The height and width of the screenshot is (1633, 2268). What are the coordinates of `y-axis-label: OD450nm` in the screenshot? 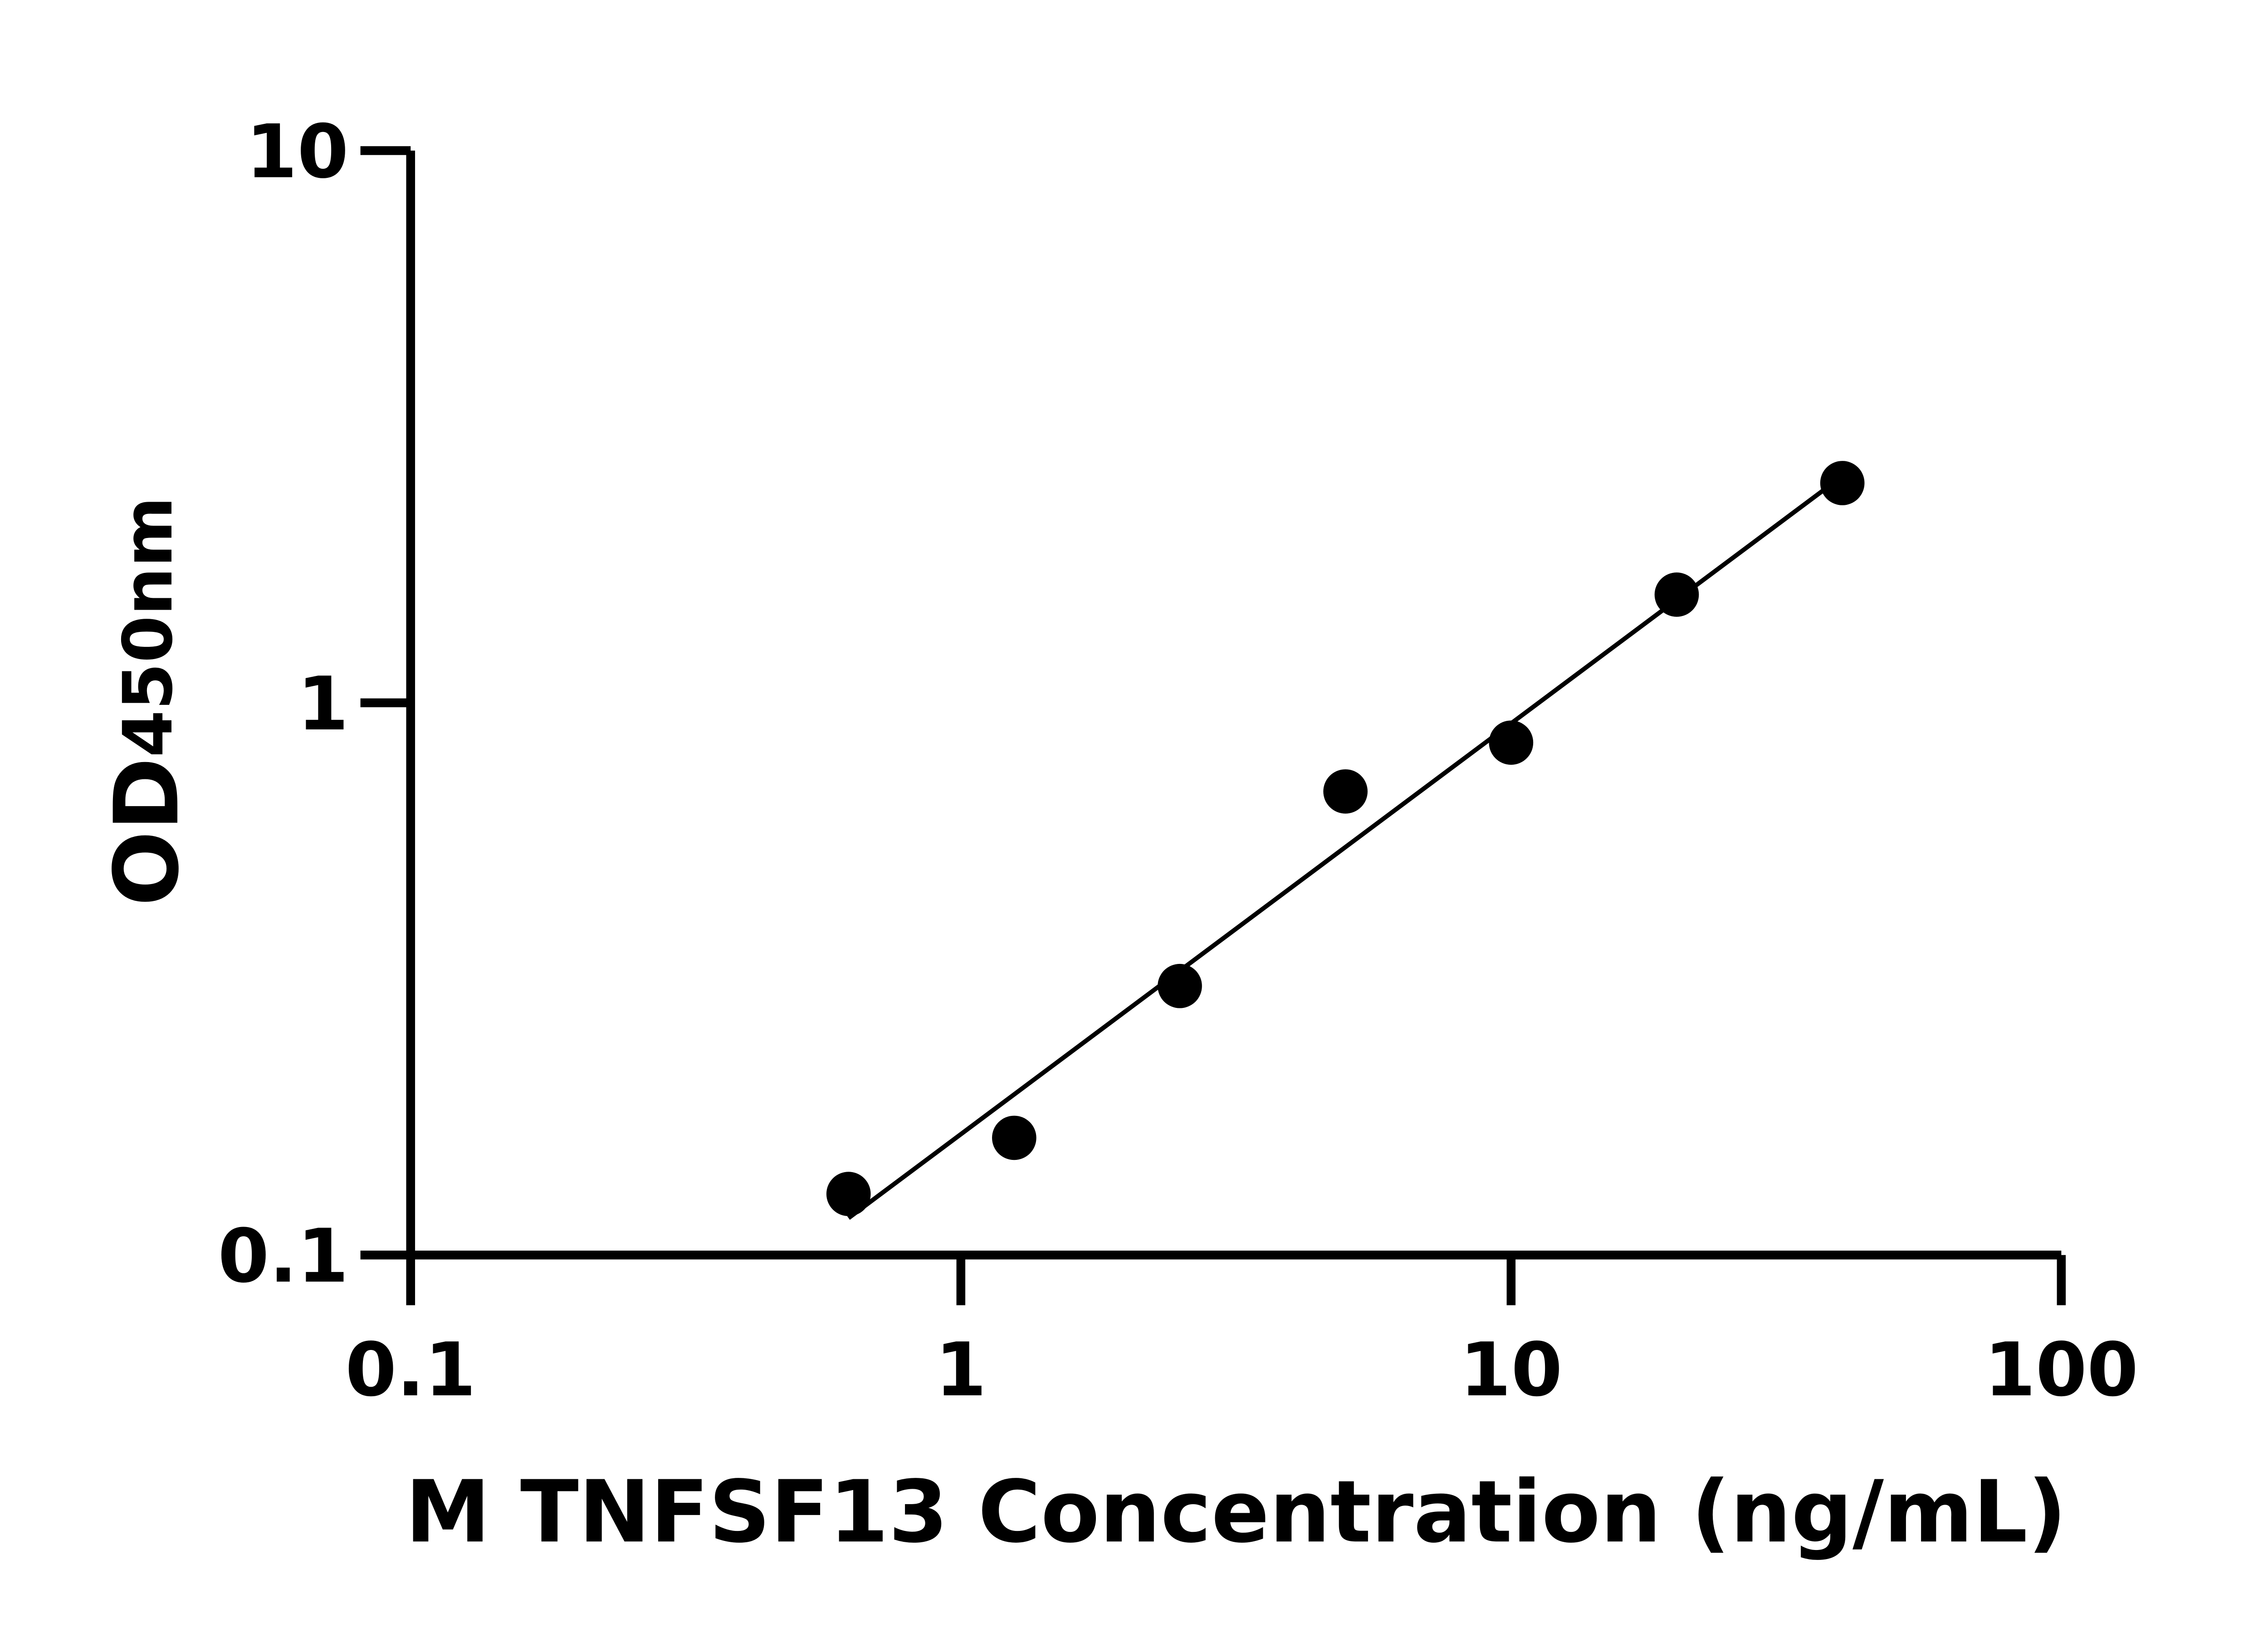 It's located at (147, 701).